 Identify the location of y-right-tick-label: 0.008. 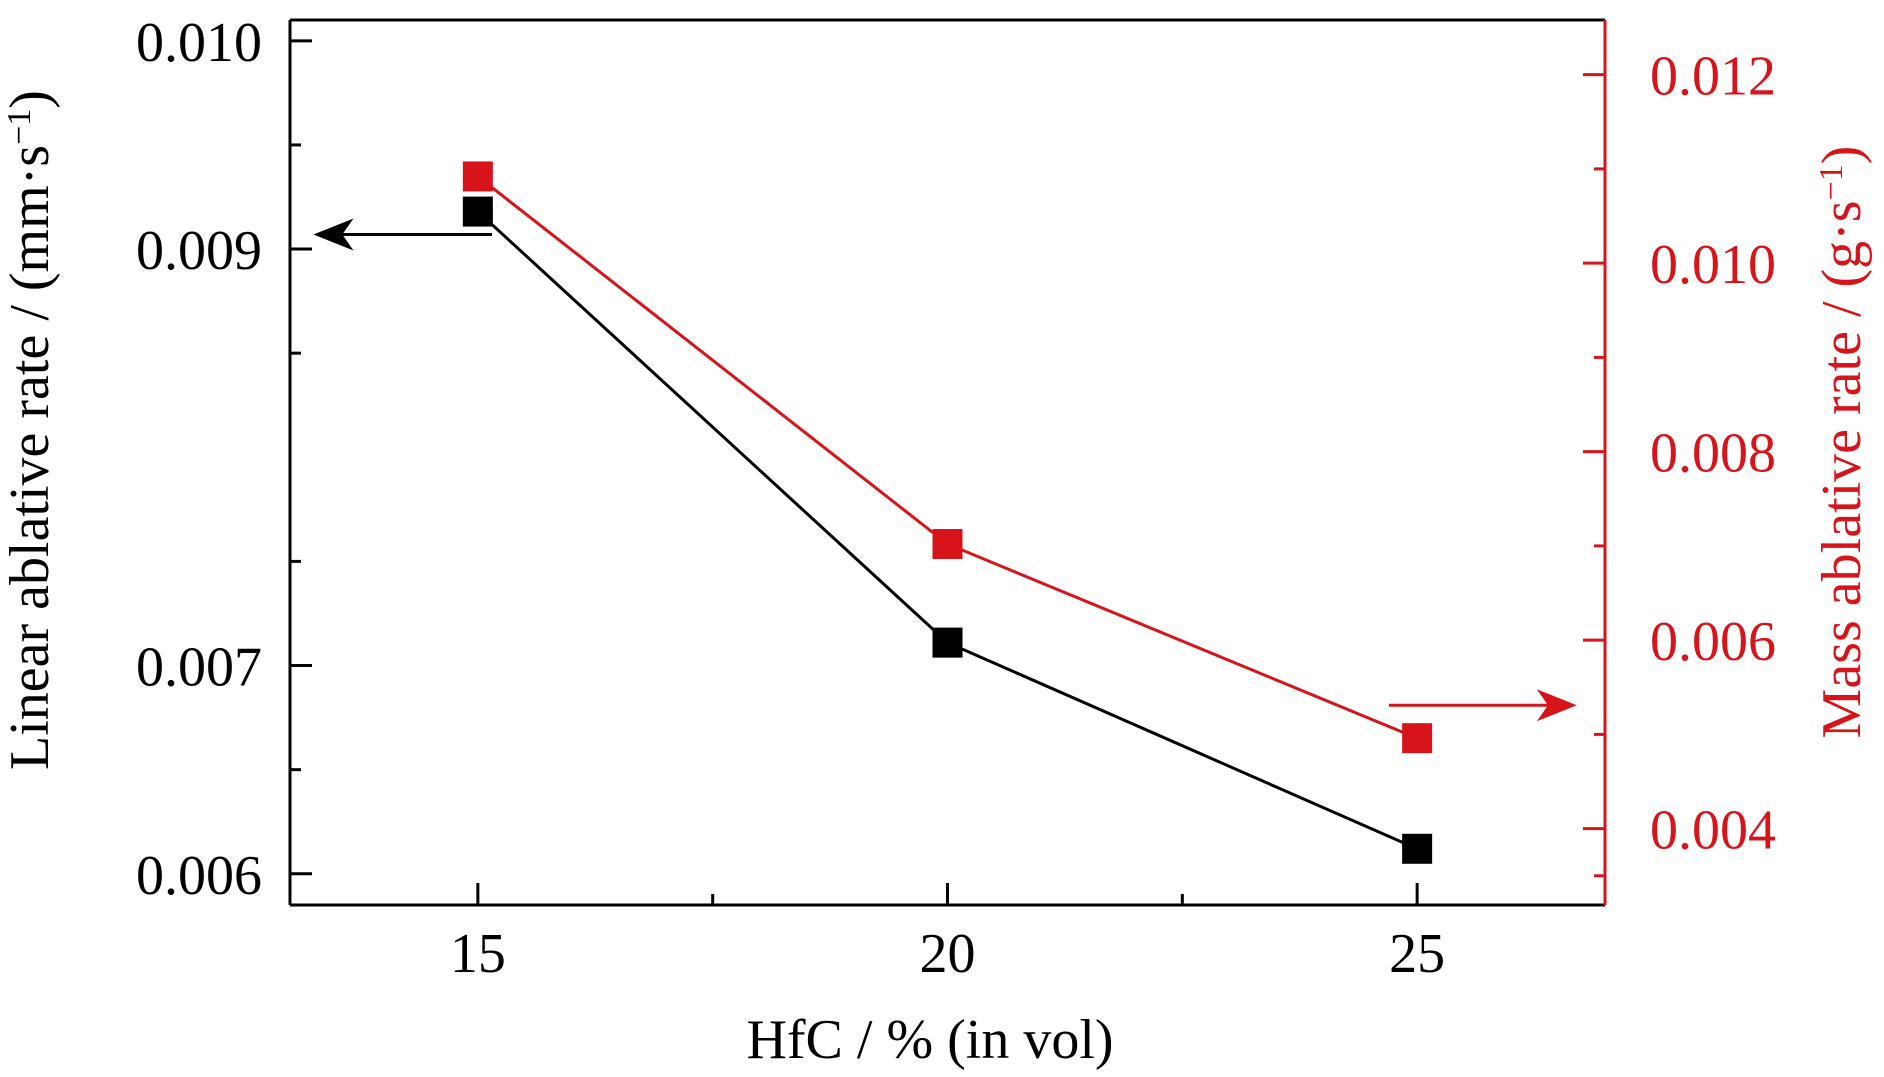
(1713, 454).